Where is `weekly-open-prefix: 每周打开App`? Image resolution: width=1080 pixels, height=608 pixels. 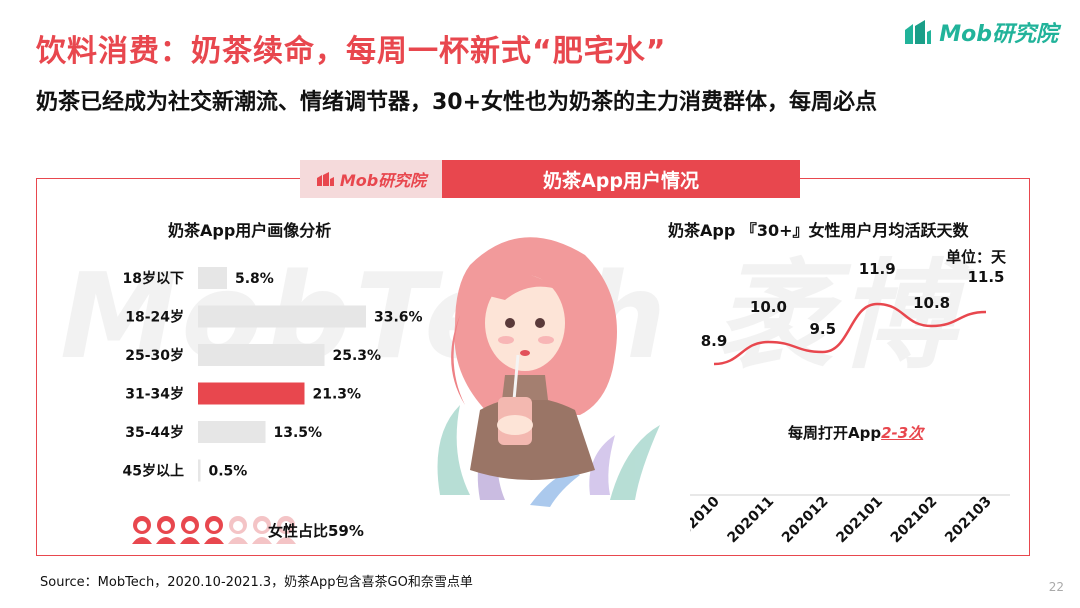 weekly-open-prefix: 每周打开App is located at coordinates (835, 433).